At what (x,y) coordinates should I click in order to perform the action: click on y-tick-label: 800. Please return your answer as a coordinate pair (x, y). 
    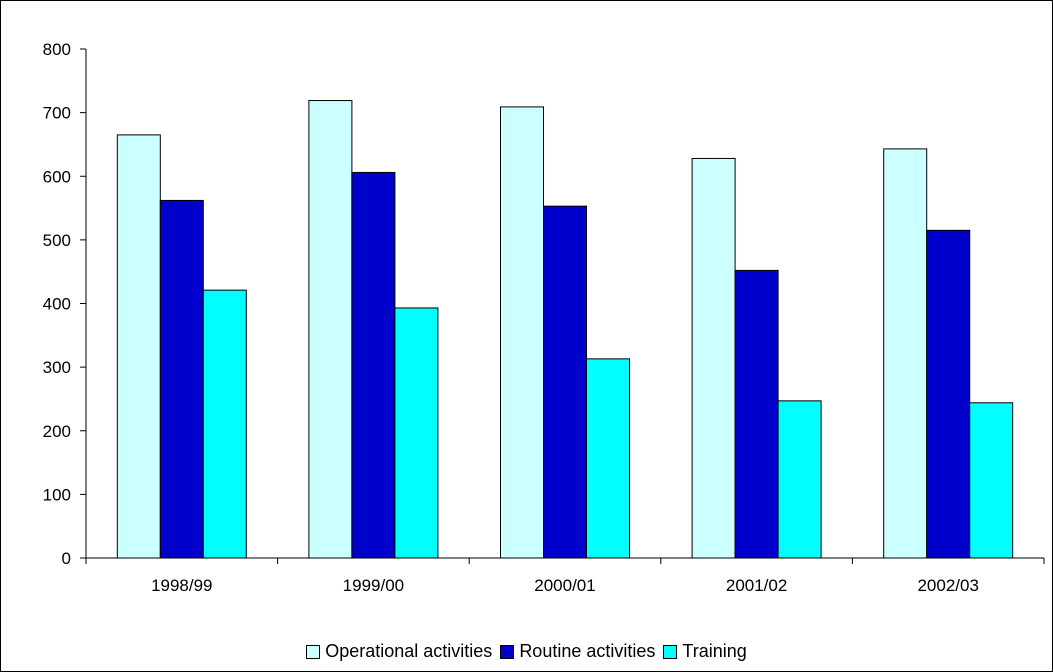
    Looking at the image, I should click on (57, 49).